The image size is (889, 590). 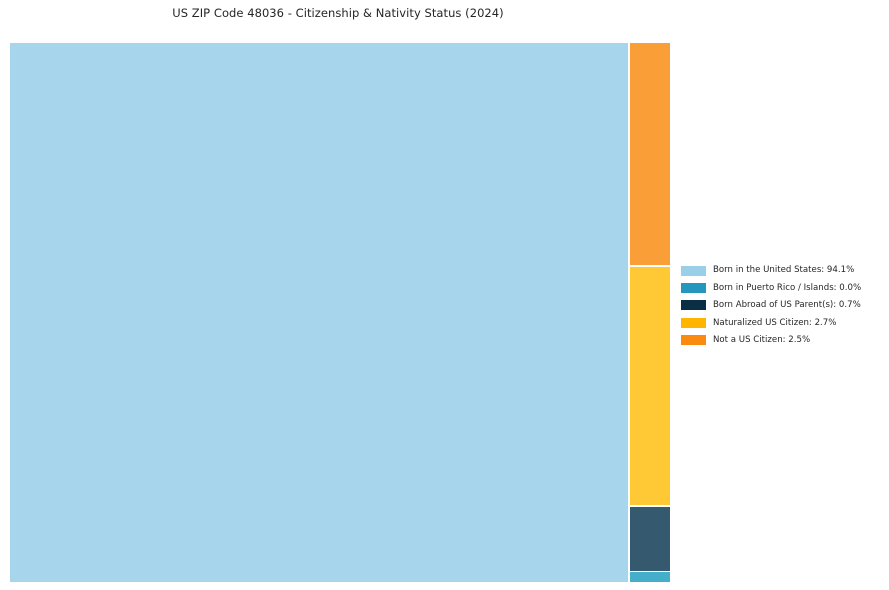 I want to click on legend-item-label: Born Abroad of US Parent(s): 0.7%, so click(x=787, y=305).